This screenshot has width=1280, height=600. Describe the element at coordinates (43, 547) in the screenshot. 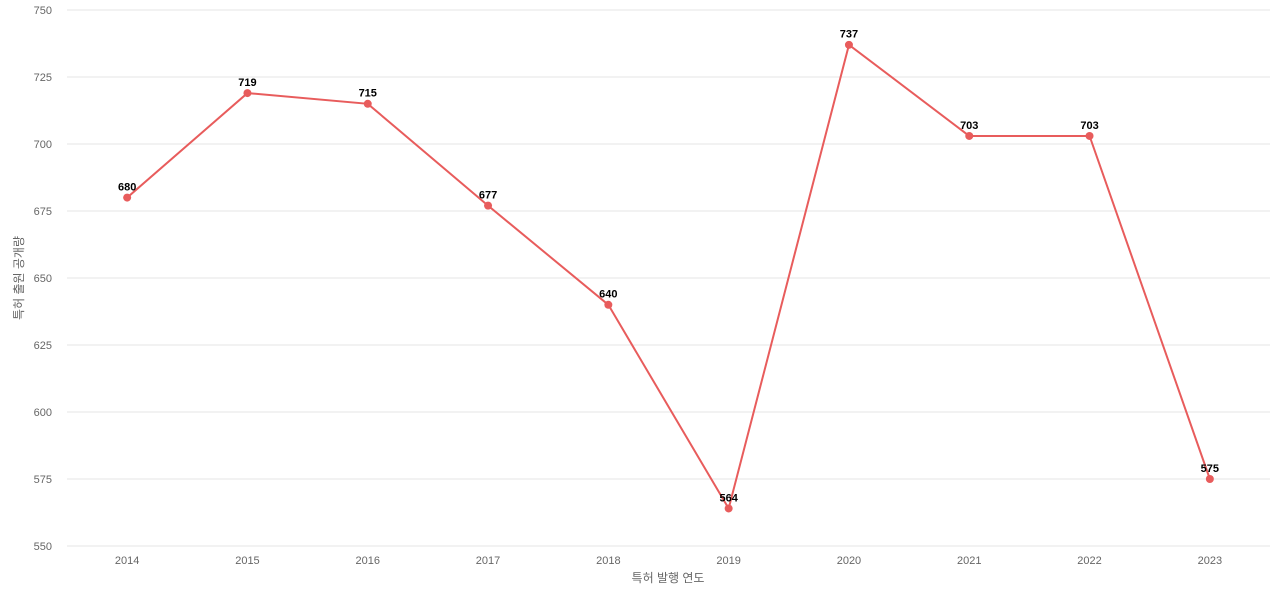

I see `y-tick-label: 550` at that location.